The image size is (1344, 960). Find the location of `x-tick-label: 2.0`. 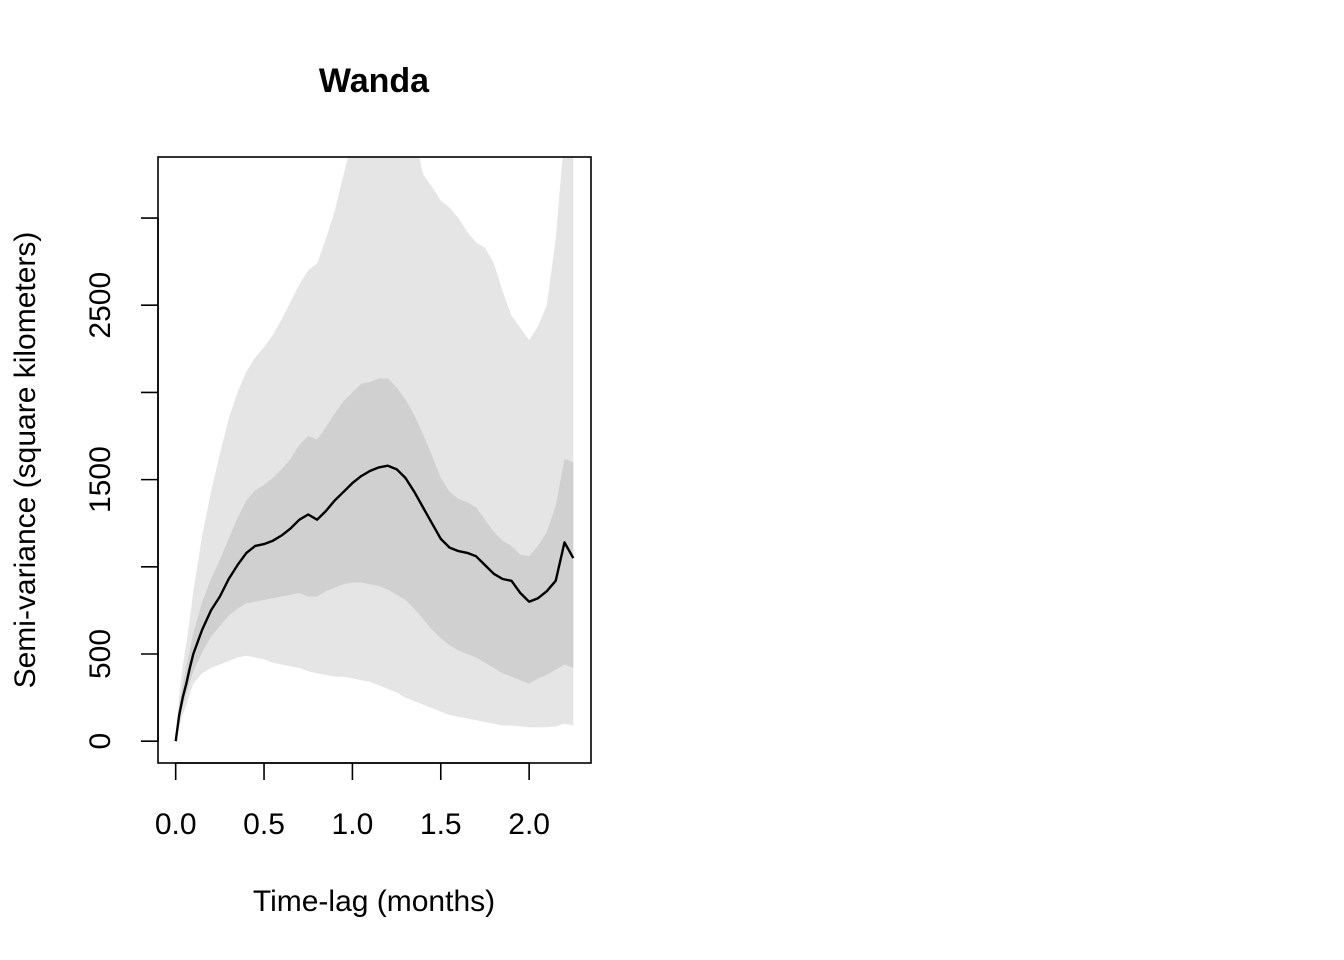

x-tick-label: 2.0 is located at coordinates (529, 824).